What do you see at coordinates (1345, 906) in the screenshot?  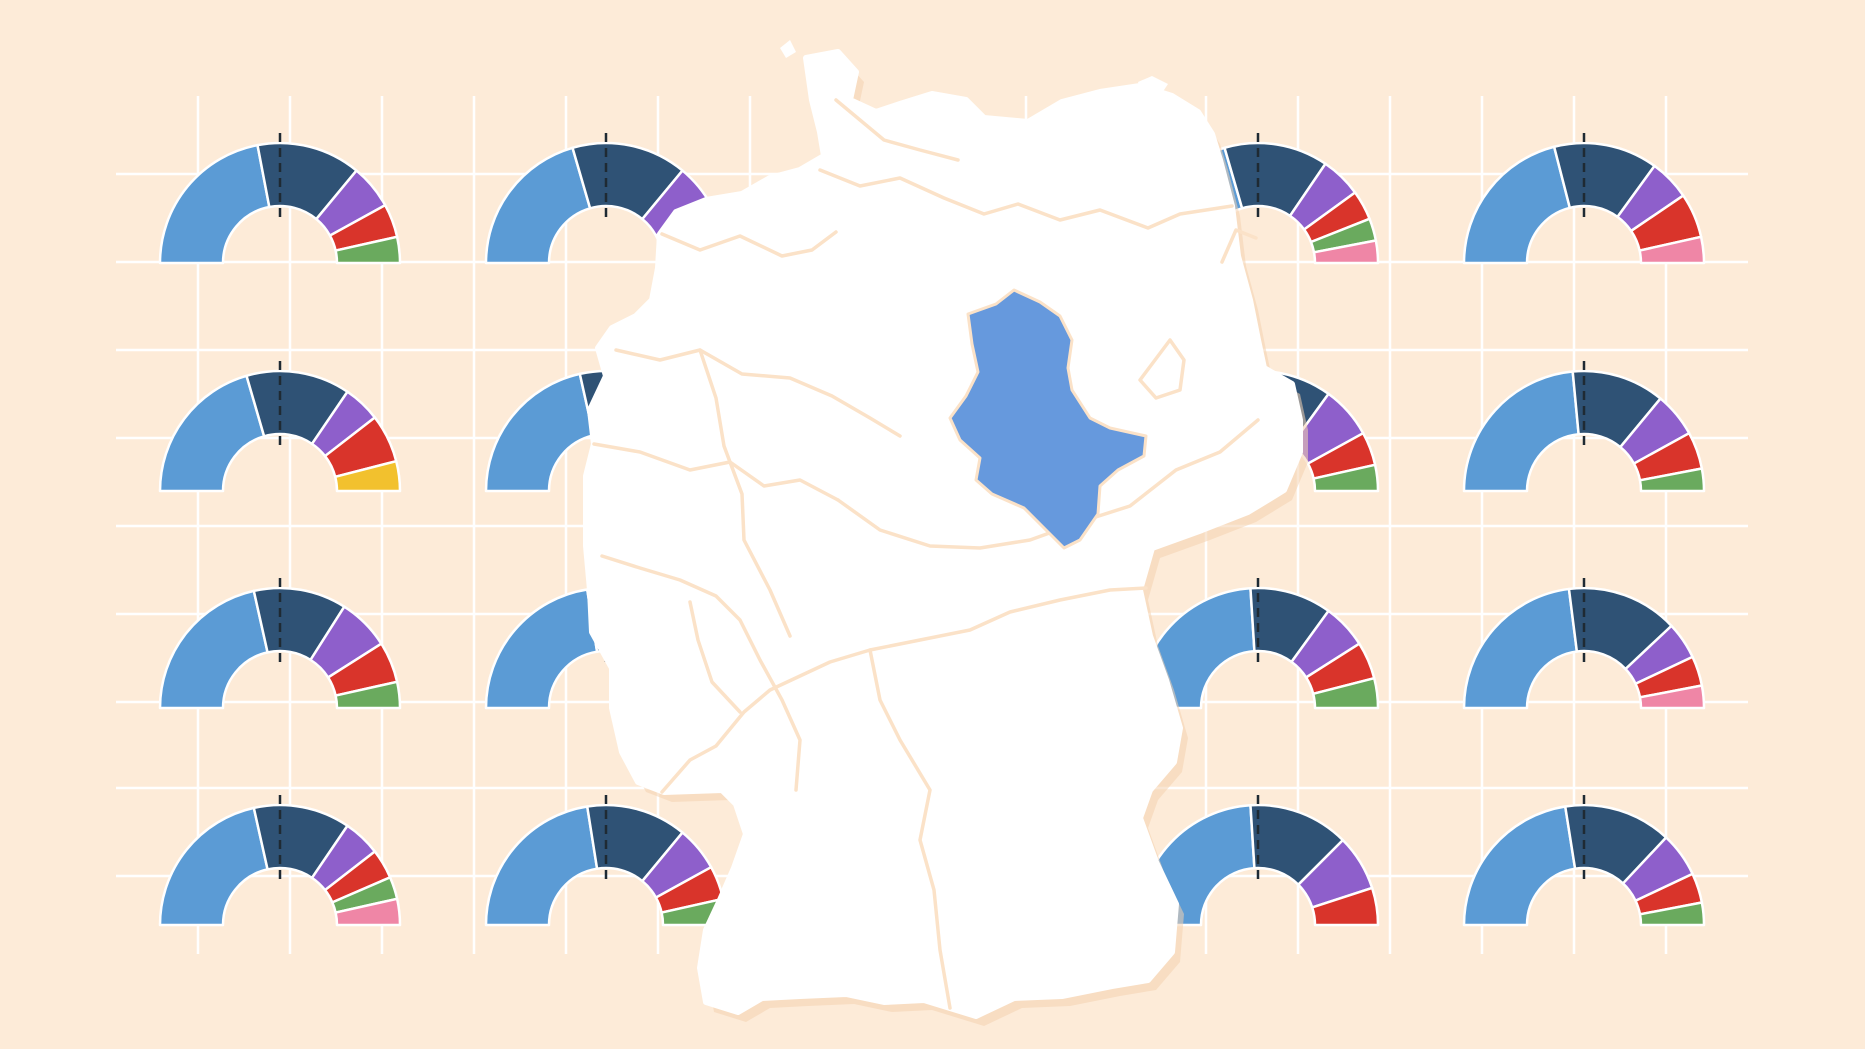 I see `seat-segment-red` at bounding box center [1345, 906].